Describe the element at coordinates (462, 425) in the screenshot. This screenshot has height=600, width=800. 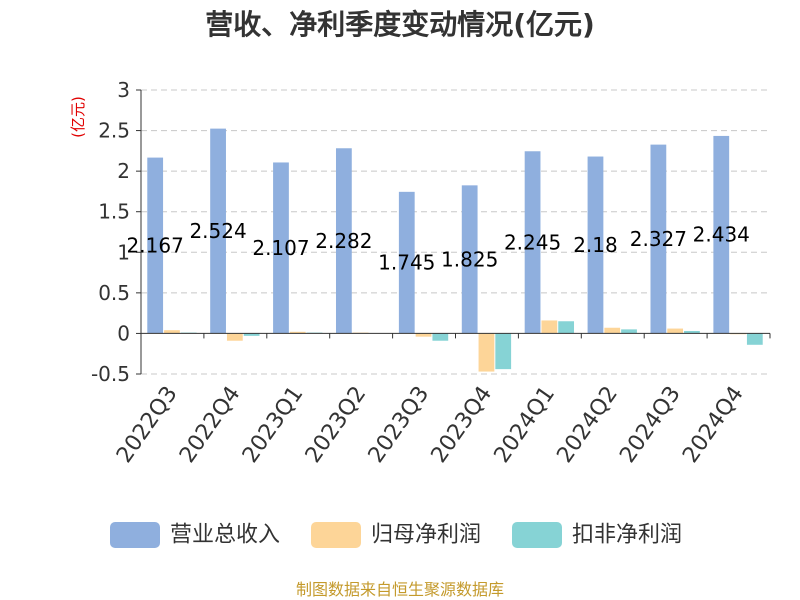
I see `x-tick-label: 2023Q4` at that location.